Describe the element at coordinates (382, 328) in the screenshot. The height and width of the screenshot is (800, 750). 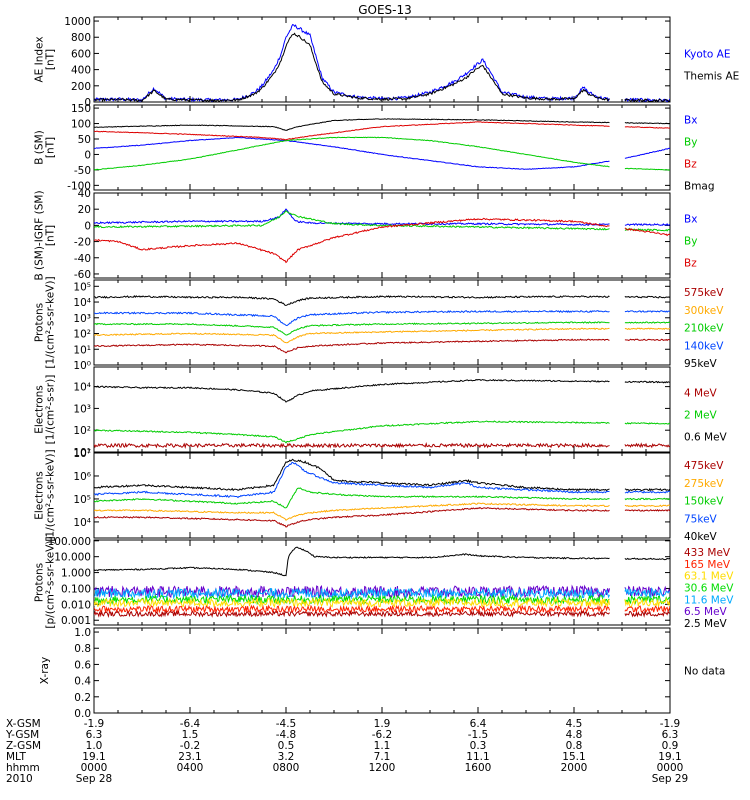
I see `series-line-210kev` at that location.